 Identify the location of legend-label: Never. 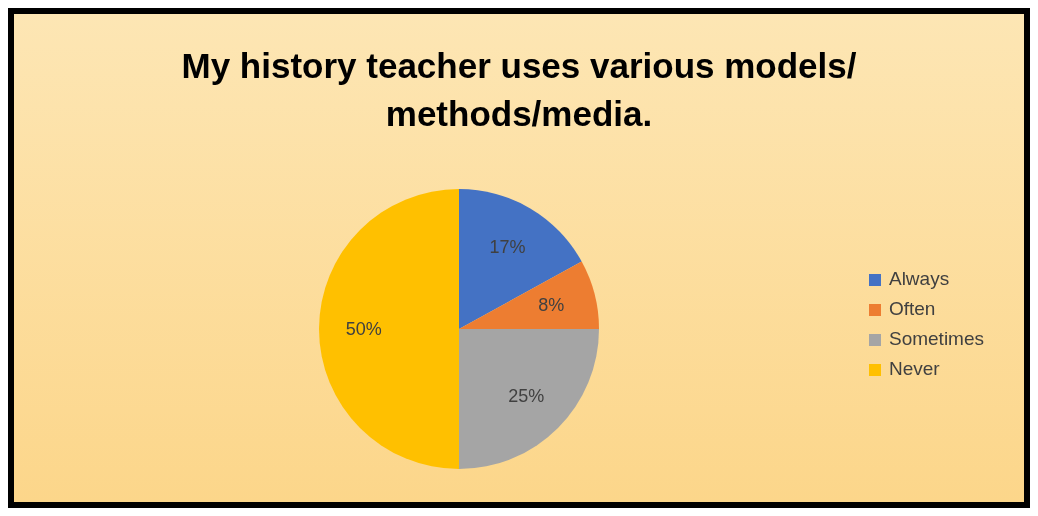
(914, 368).